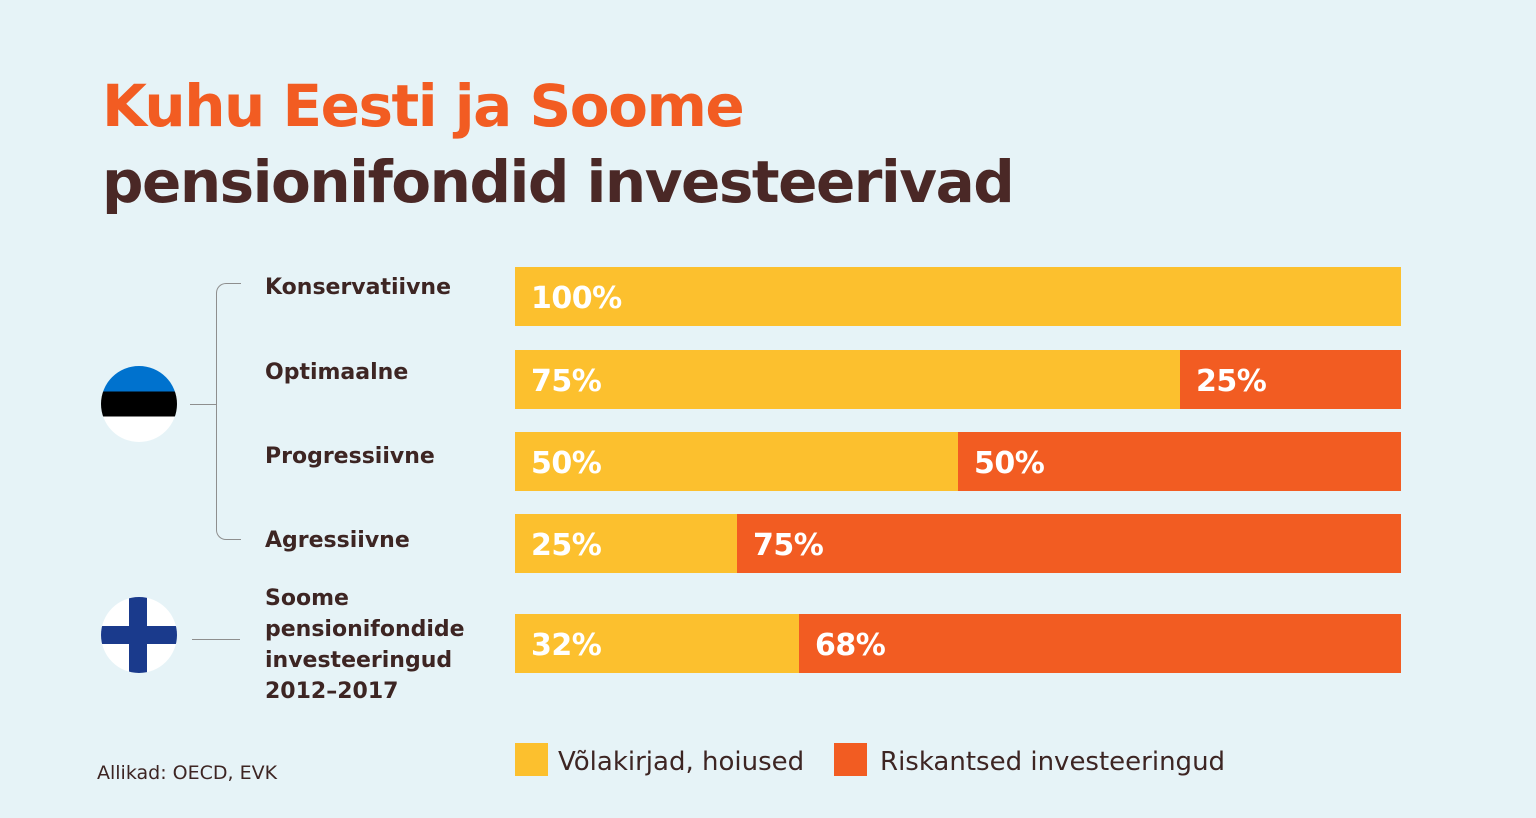 This screenshot has height=818, width=1536. I want to click on chart-title-line-1: Kuhu Eesti ja Soome, so click(423, 106).